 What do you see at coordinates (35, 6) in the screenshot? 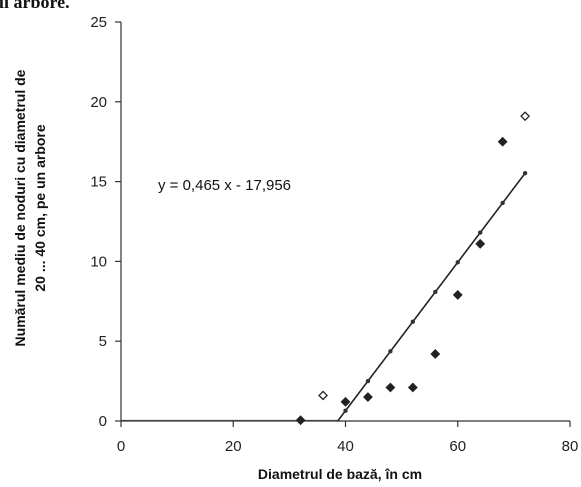
I see `cut-title-text: ui arbore.` at bounding box center [35, 6].